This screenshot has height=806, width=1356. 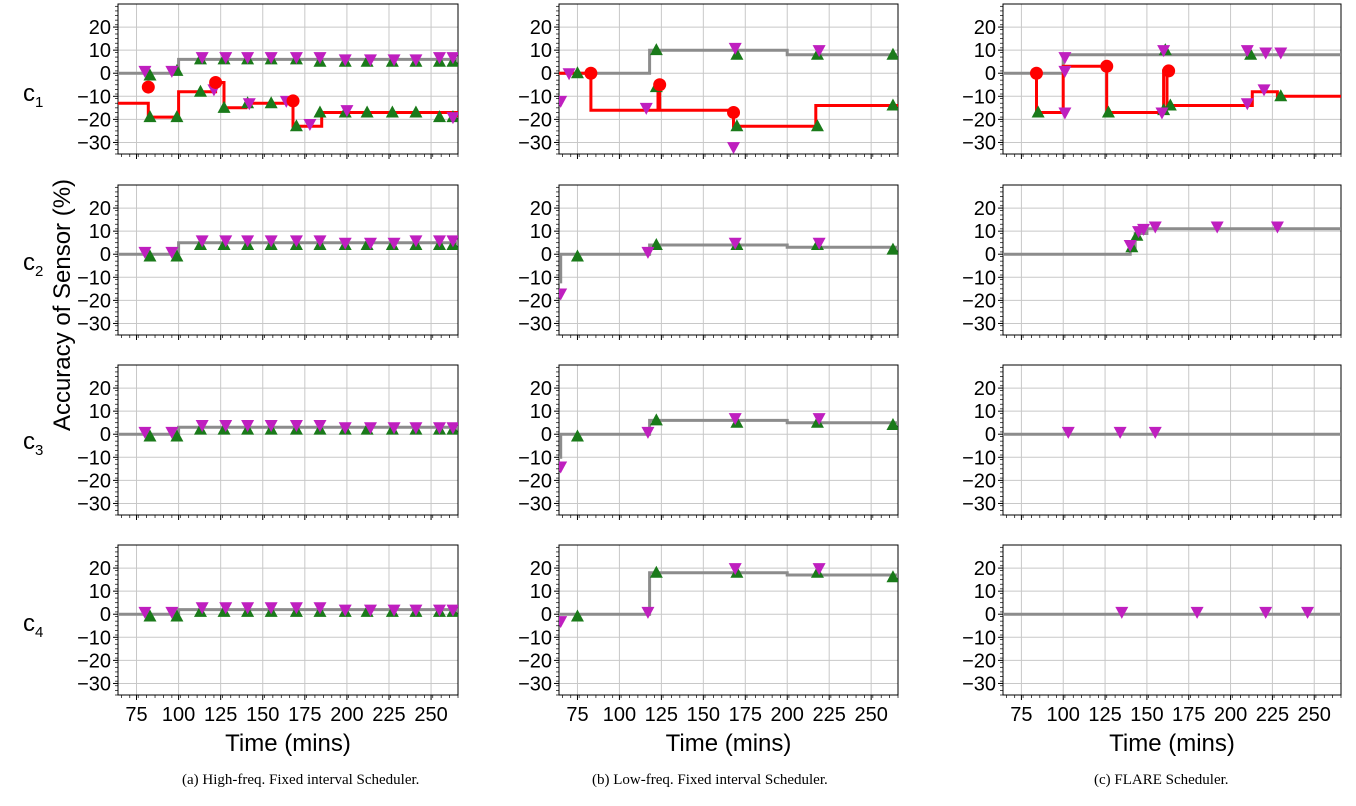 What do you see at coordinates (710, 780) in the screenshot?
I see `caption-b: (b) Low-freq. Fixed interval Scheduler.` at bounding box center [710, 780].